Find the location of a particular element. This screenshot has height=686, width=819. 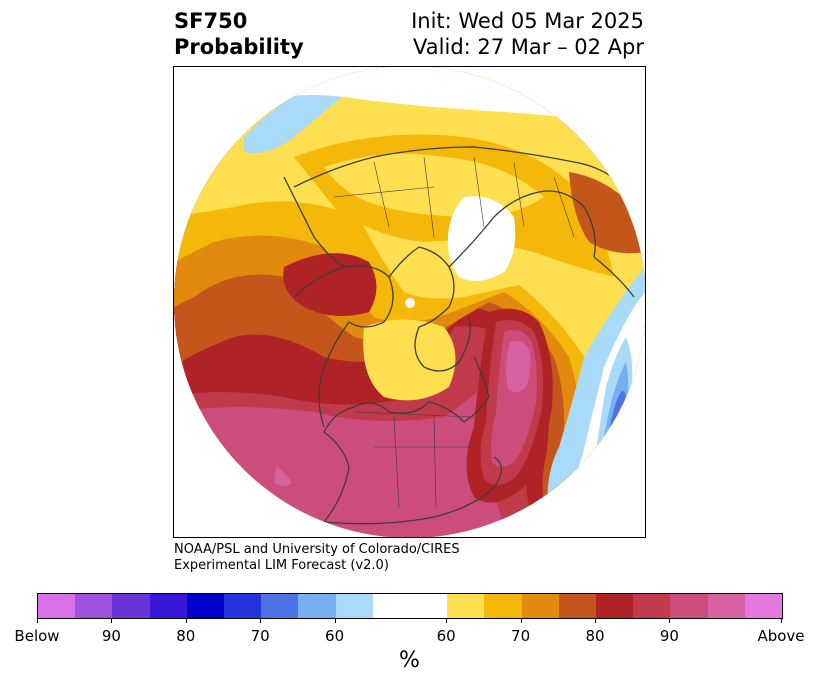

credit-line-2: Experimental LIM Forecast (v2.0) is located at coordinates (281, 565).